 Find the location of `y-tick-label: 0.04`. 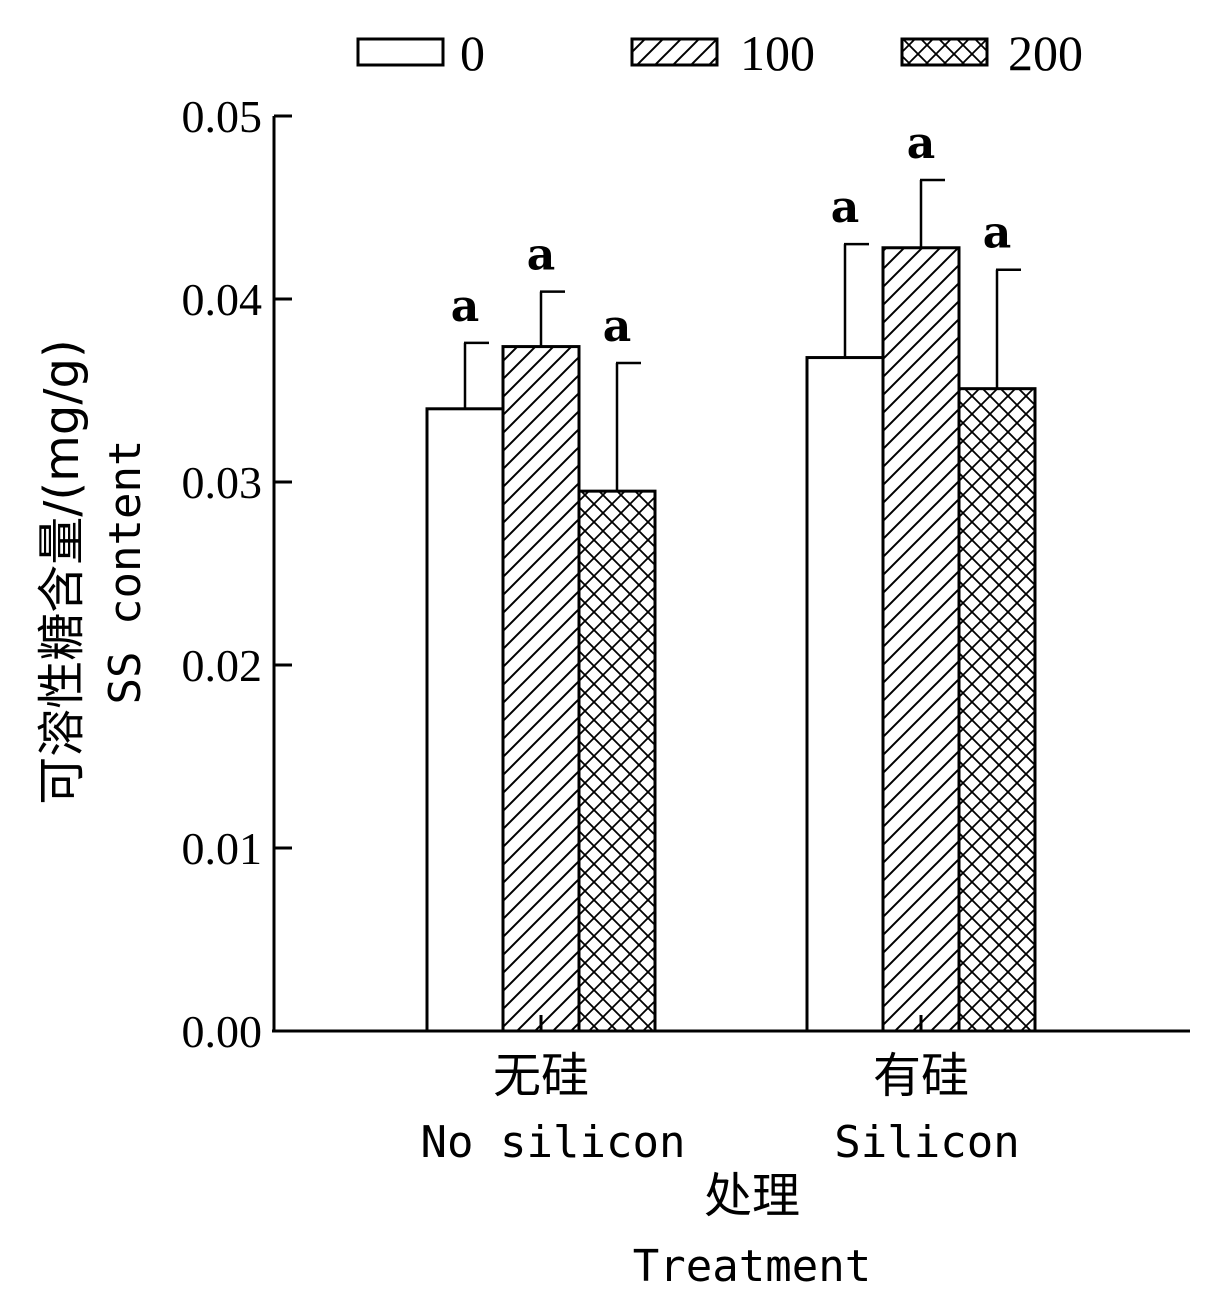

y-tick-label: 0.04 is located at coordinates (222, 299).